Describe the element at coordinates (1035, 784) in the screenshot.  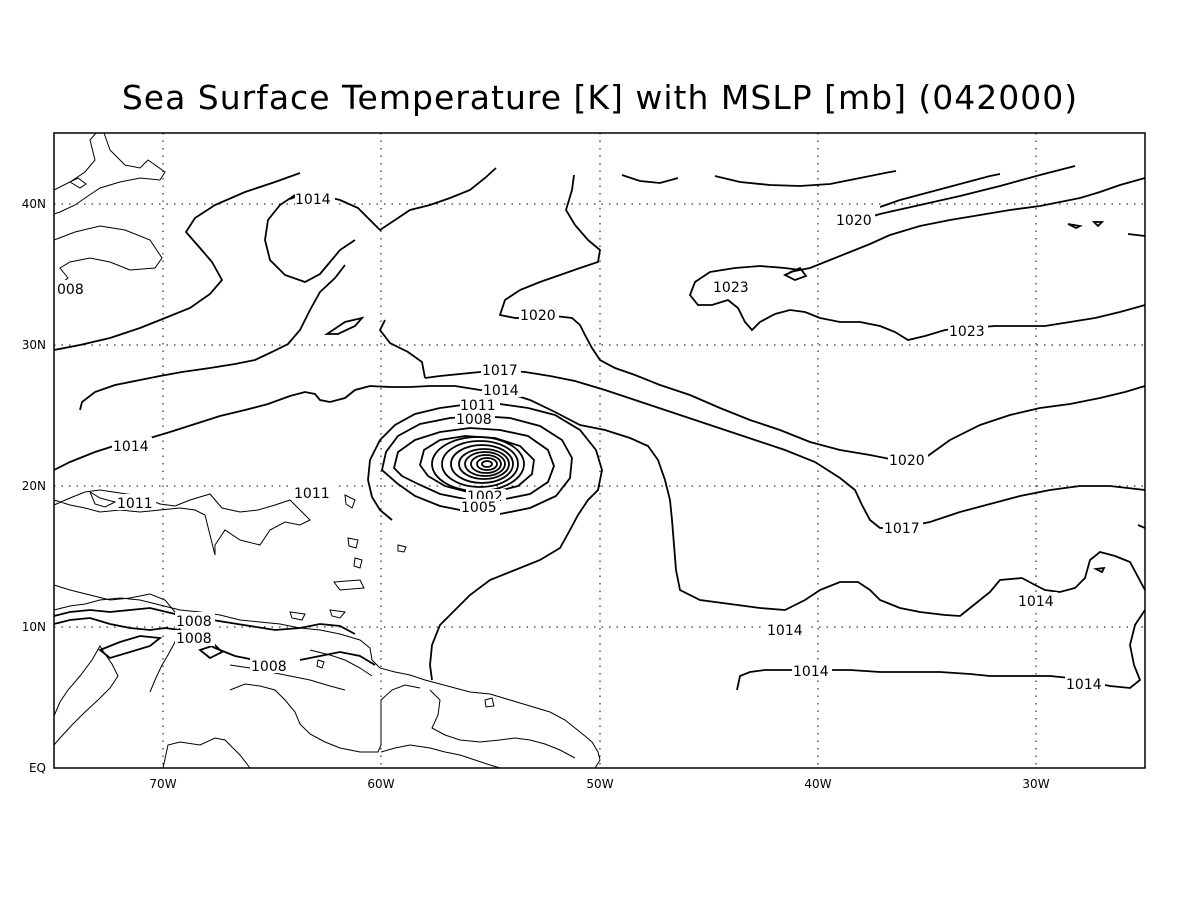
I see `x-tick-label: 30W` at that location.